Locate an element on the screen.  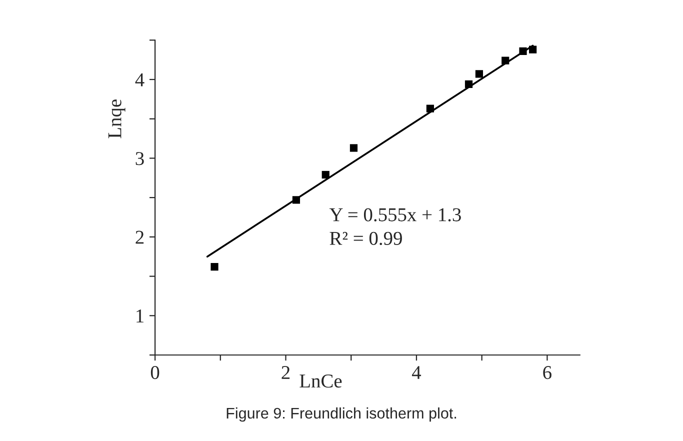
x-axis-title: LnCe is located at coordinates (321, 381).